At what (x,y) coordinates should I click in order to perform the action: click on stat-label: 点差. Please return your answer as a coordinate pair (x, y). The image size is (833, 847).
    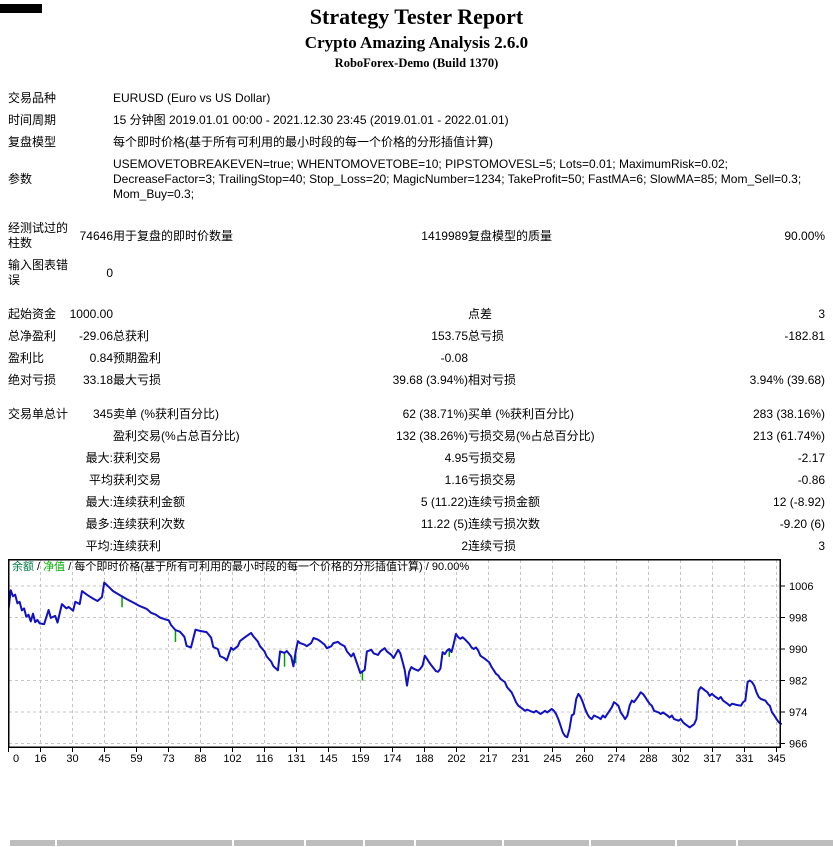
    Looking at the image, I should click on (480, 314).